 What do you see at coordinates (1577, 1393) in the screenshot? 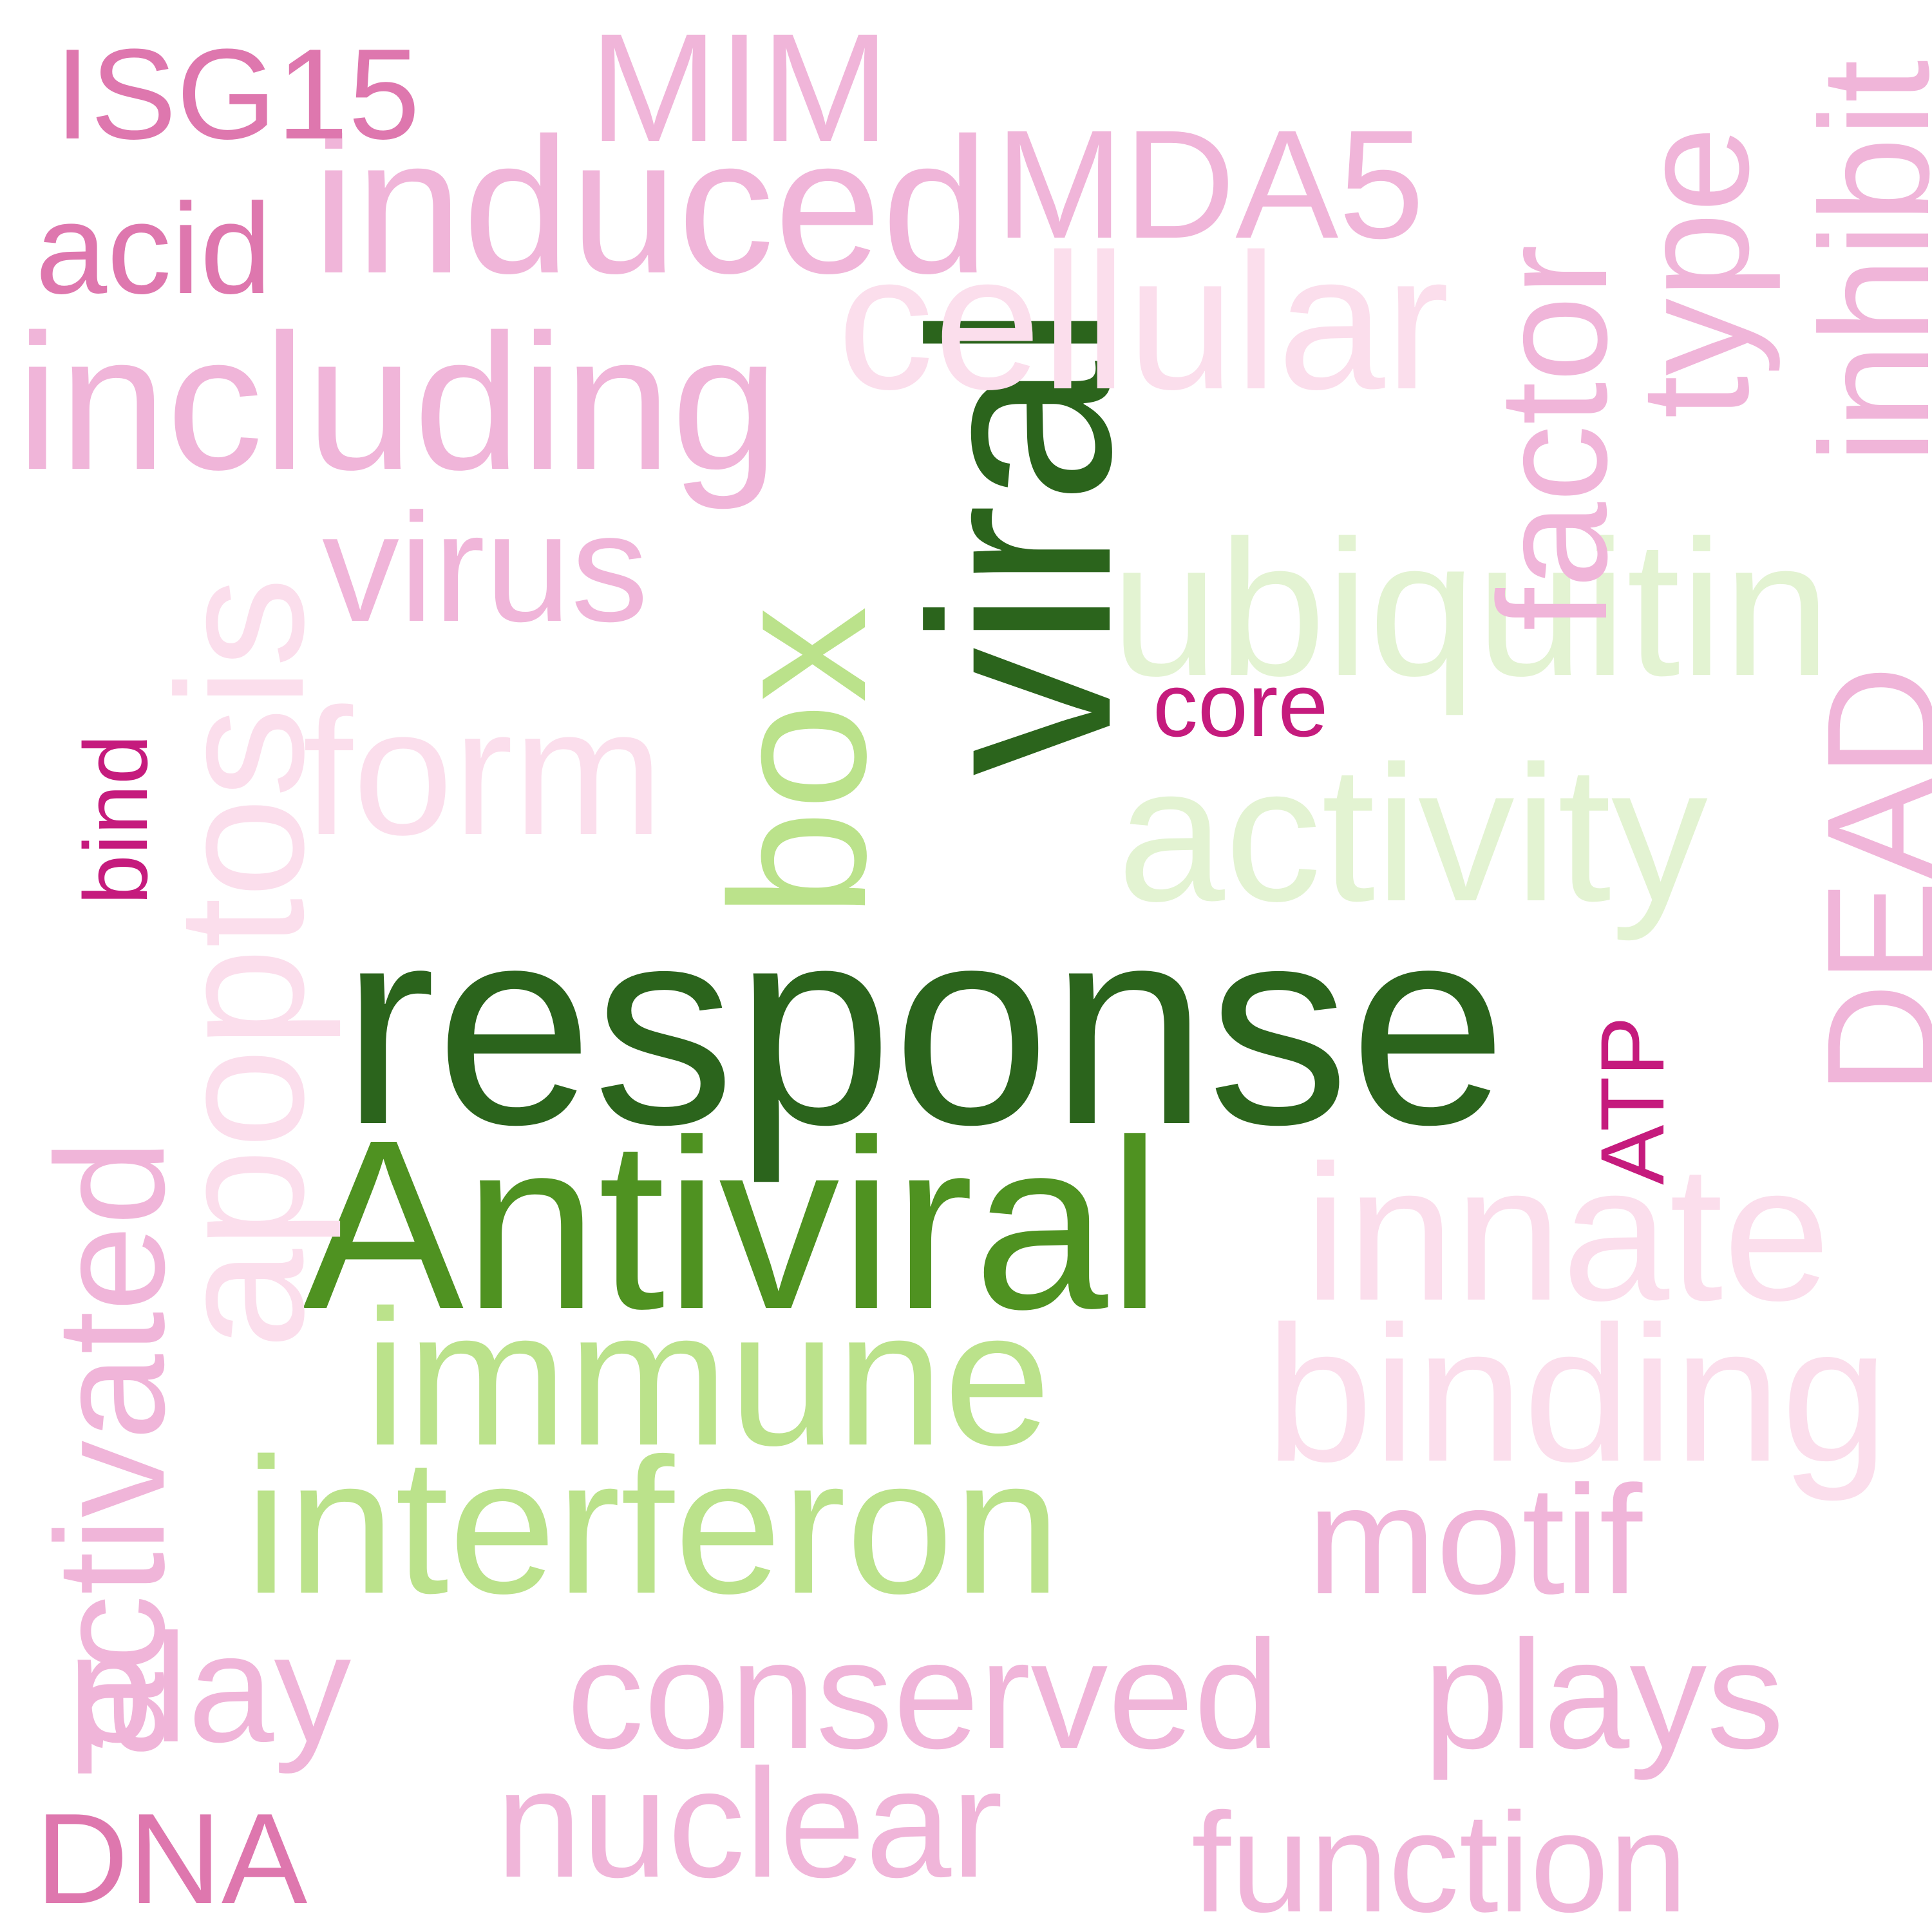
I see `word-binding: binding` at bounding box center [1577, 1393].